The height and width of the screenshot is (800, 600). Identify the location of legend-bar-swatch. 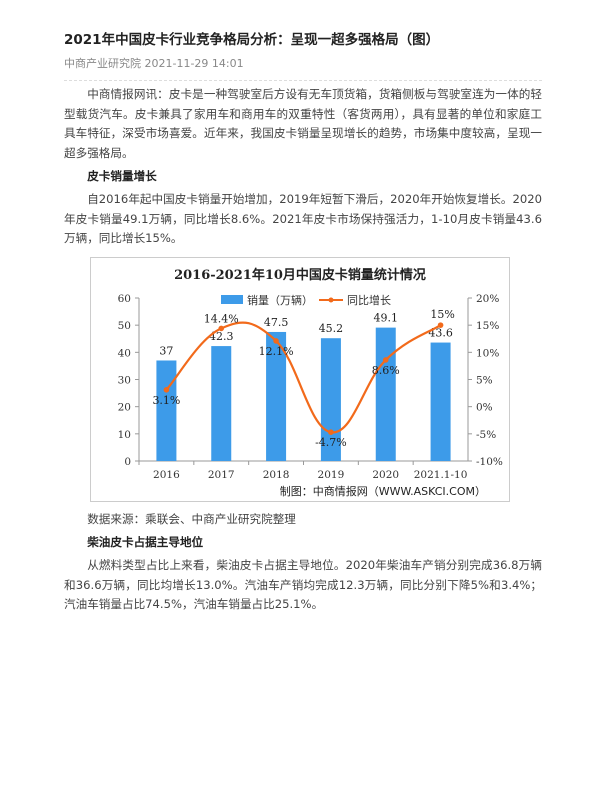
(232, 299).